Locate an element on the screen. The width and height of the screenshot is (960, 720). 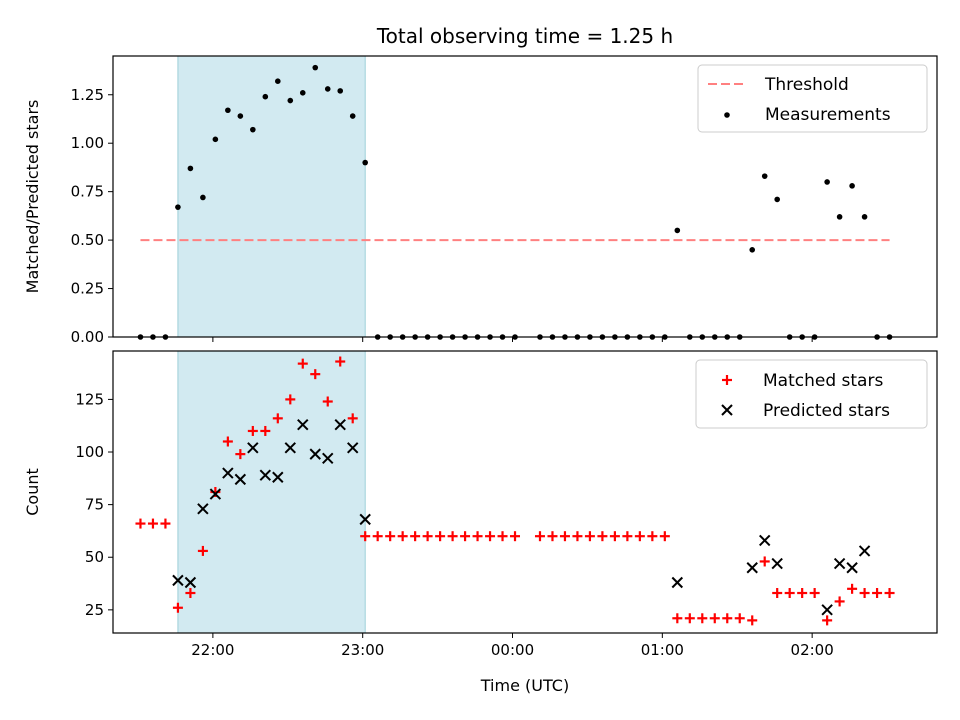
count-x-ticks: 22:00 23:00 00:00 01:00 02:00 is located at coordinates (512, 646).